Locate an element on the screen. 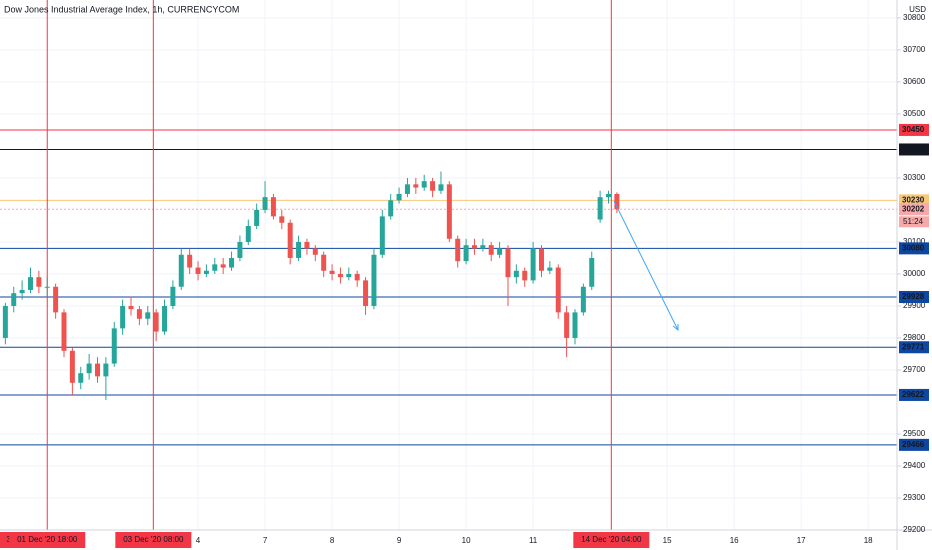 This screenshot has height=550, width=932. currency: USD is located at coordinates (917, 9).